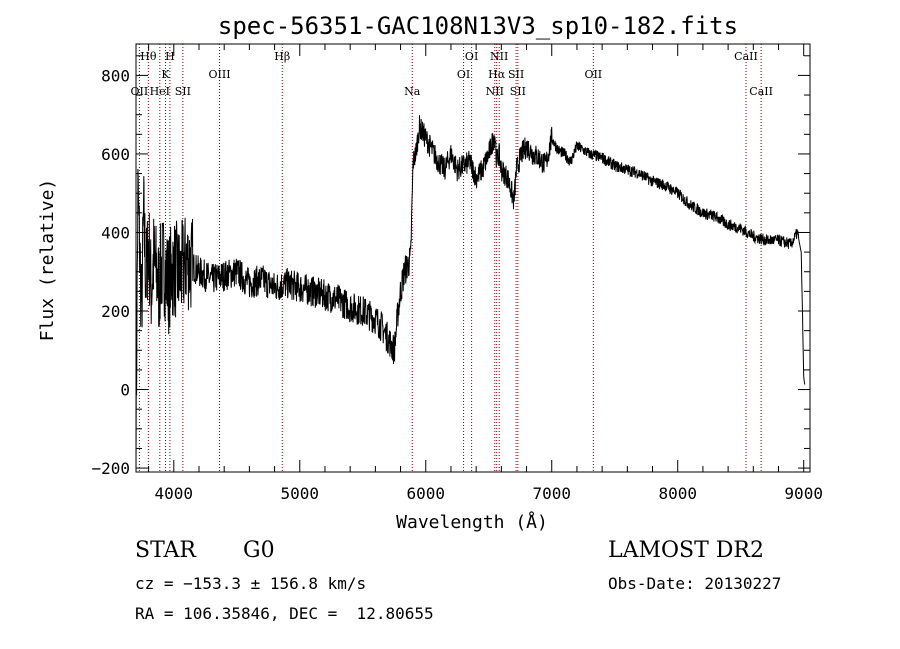 This screenshot has width=900, height=649. I want to click on object-subclass: G0, so click(259, 550).